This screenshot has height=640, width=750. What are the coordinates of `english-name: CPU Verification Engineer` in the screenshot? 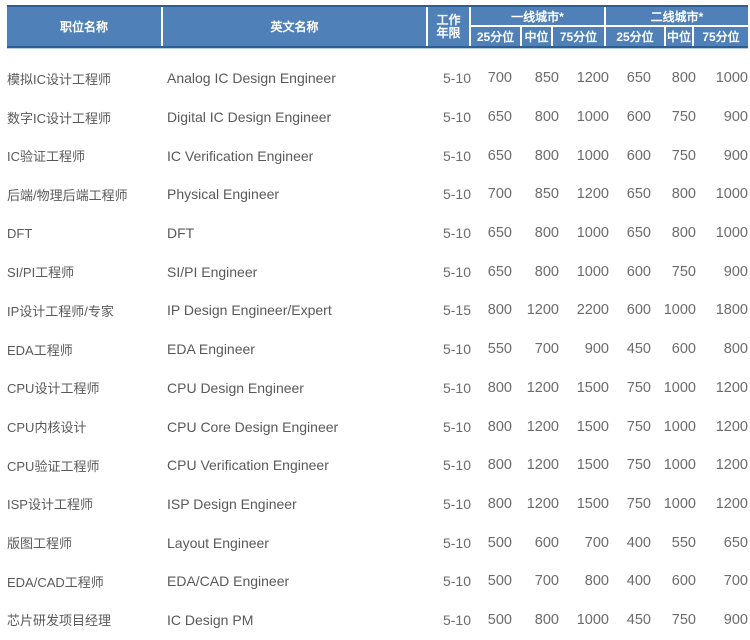 It's located at (248, 465).